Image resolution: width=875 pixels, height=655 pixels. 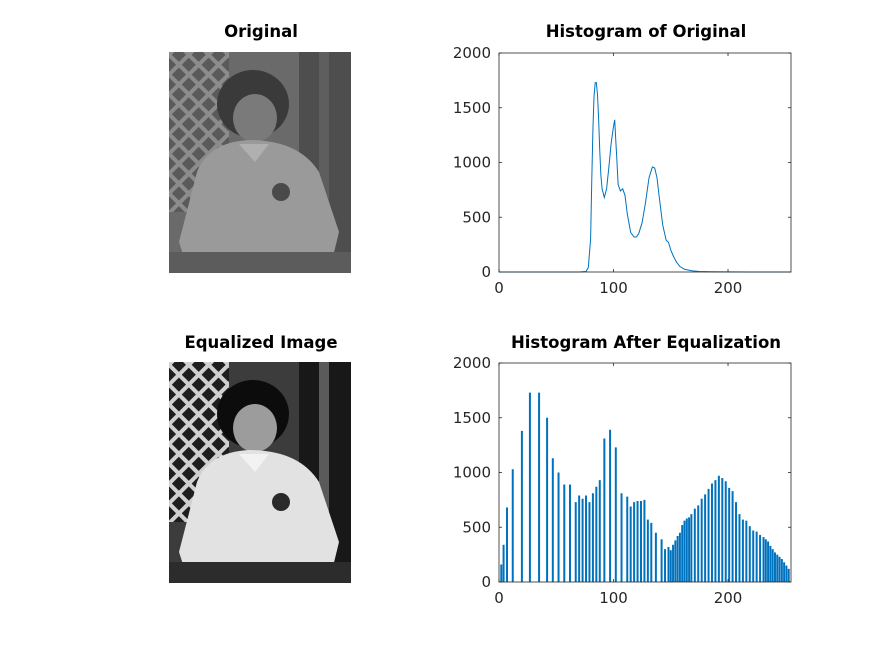 I want to click on equalized-hist-x-tick-label: 100, so click(x=613, y=598).